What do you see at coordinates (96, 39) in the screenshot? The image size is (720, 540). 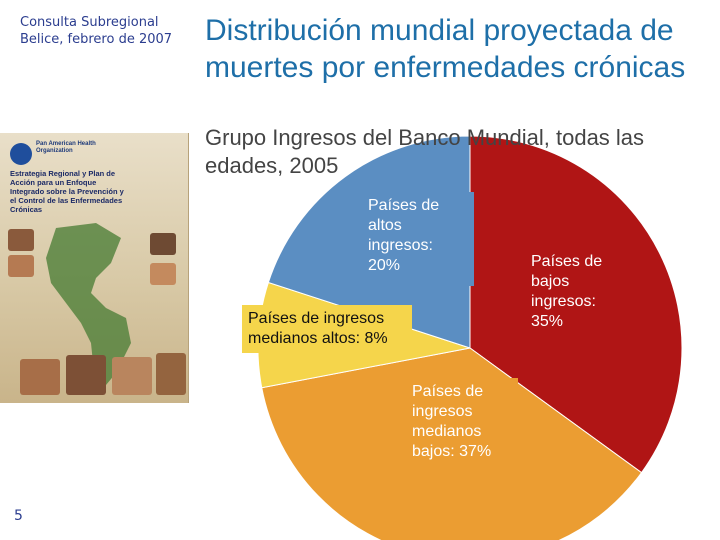 I see `conference-line-2: Belice, febrero de 2007` at bounding box center [96, 39].